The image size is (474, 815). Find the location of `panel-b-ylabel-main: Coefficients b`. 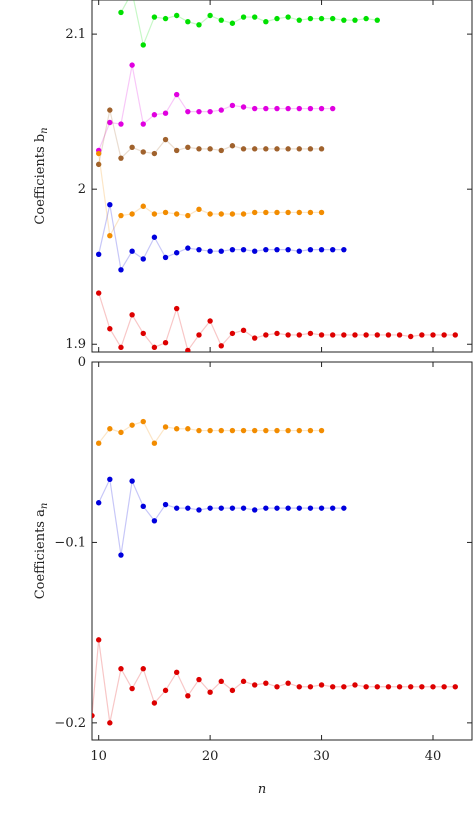

panel-b-ylabel-main: Coefficients b is located at coordinates (40, 179).